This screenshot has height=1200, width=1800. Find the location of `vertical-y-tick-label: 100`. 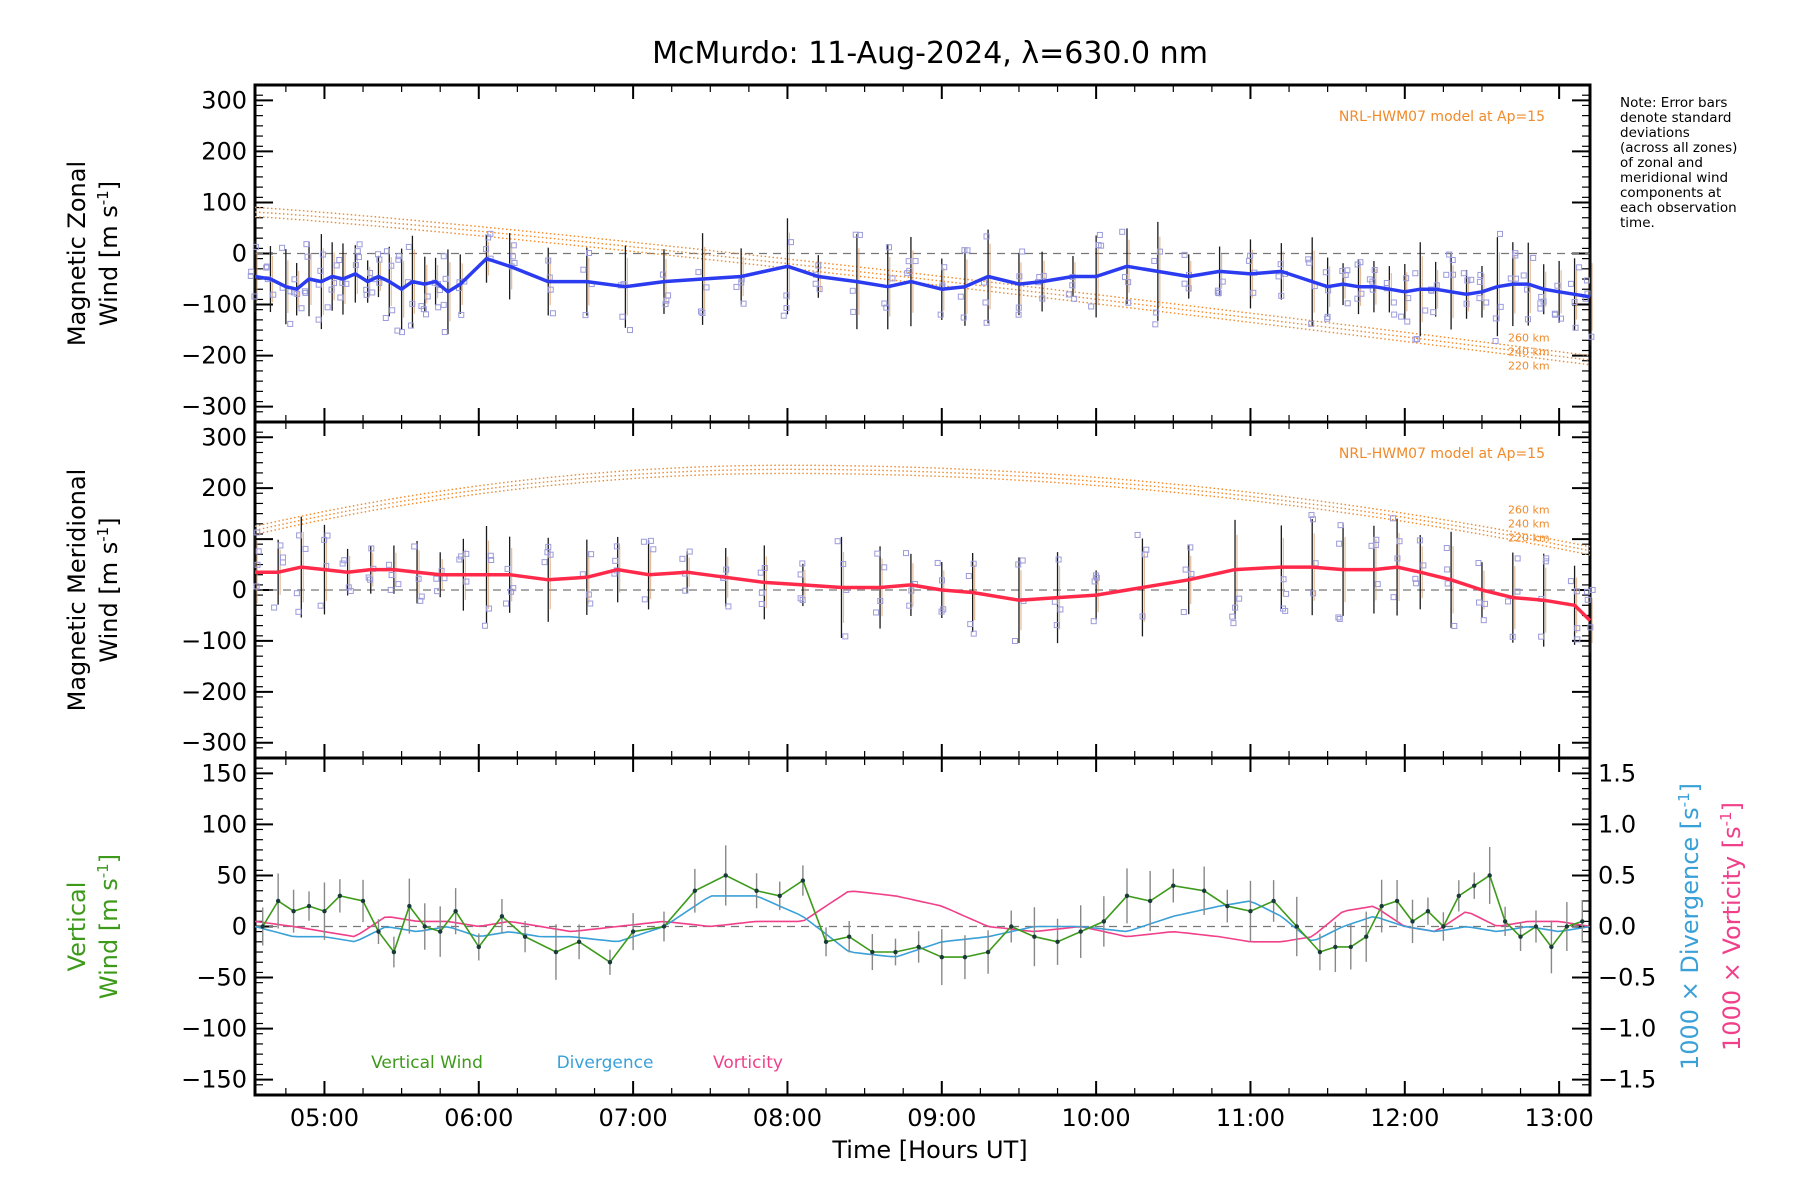

vertical-y-tick-label: 100 is located at coordinates (224, 824).